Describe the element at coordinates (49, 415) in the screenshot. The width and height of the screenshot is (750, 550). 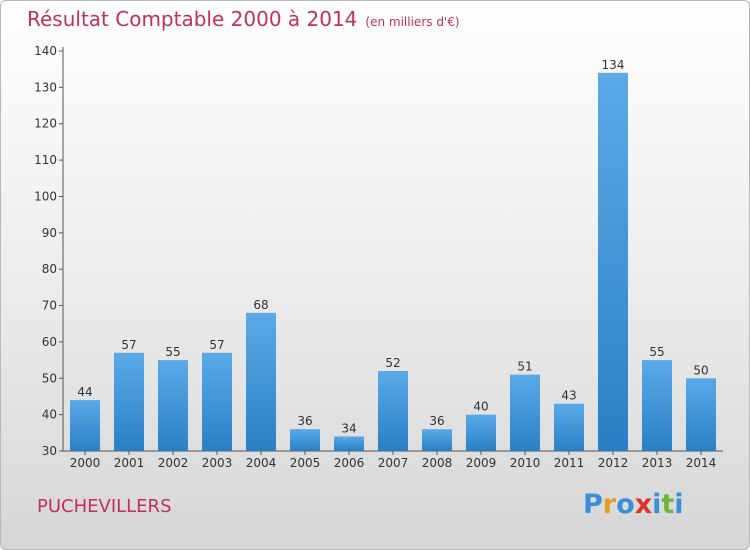
I see `y-tick-label: 40` at that location.